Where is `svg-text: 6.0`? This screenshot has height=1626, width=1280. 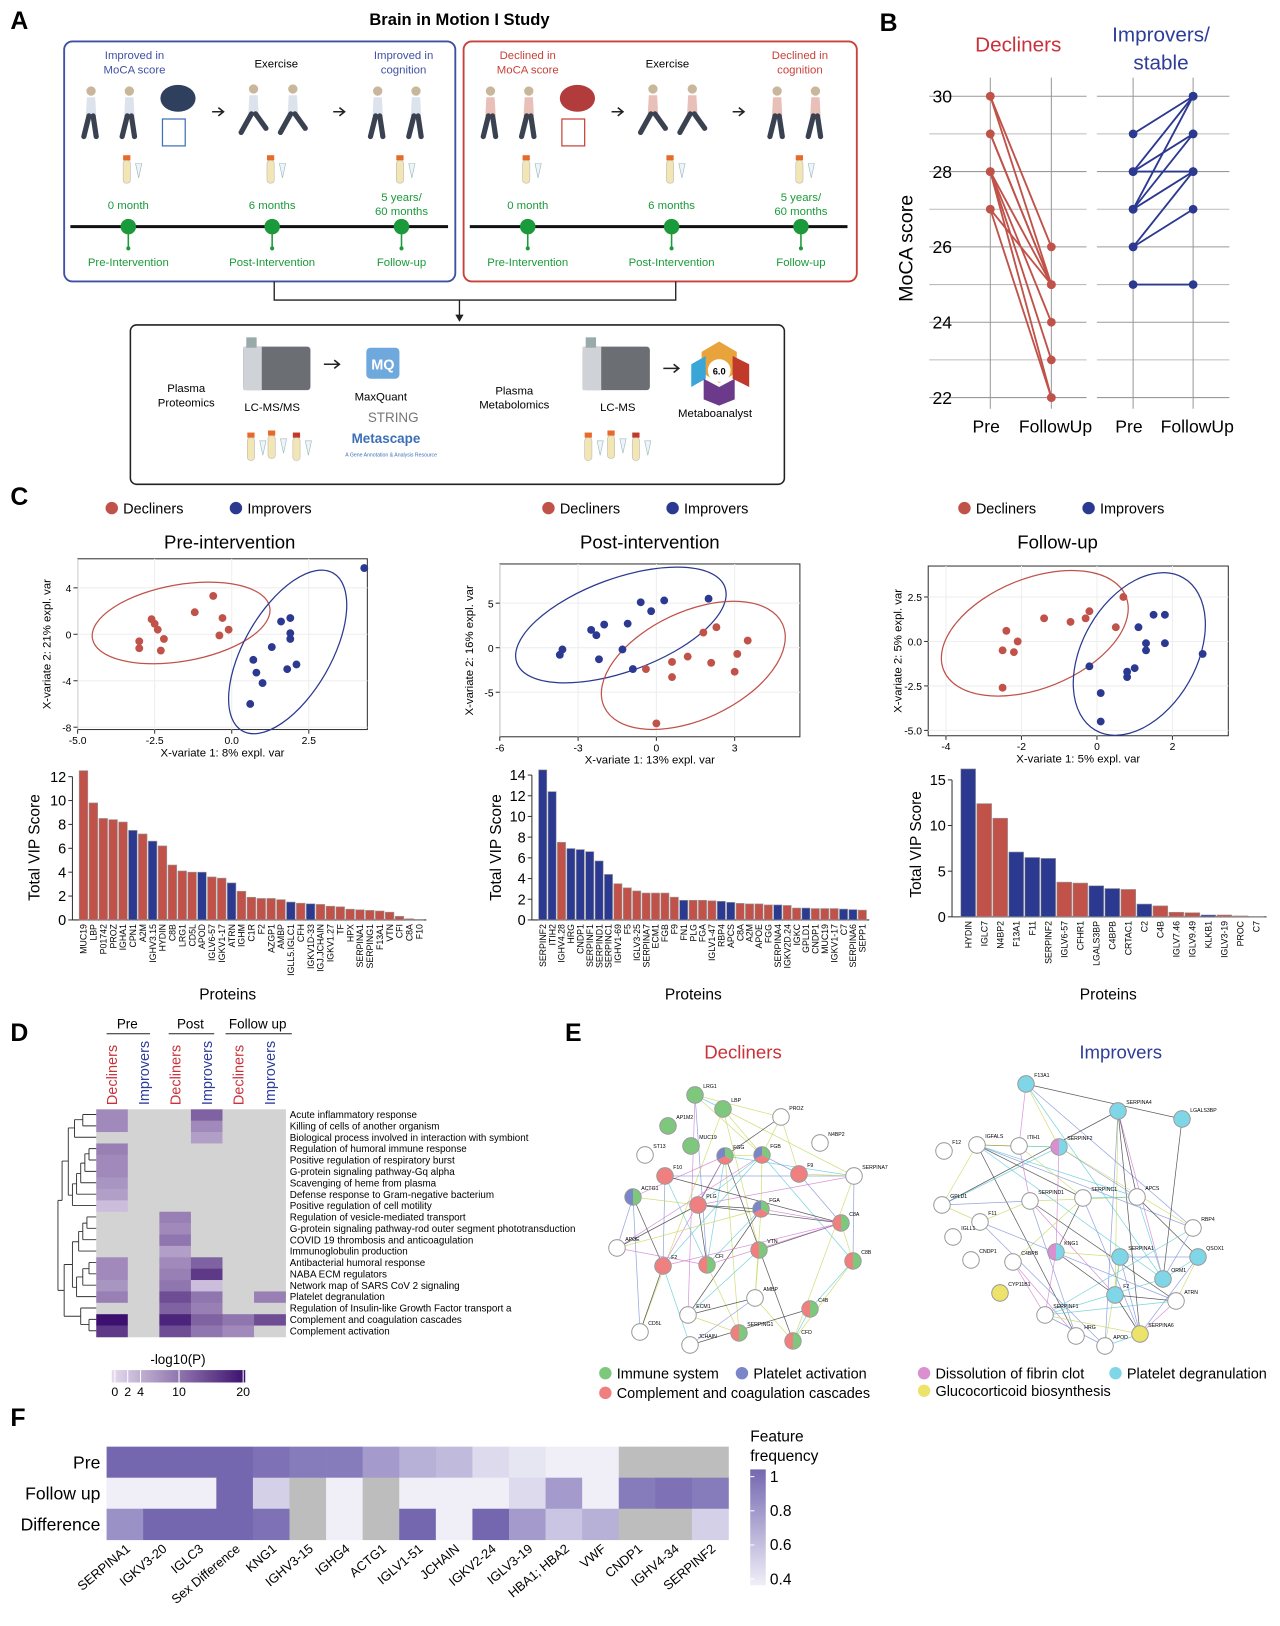 svg-text: 6.0 is located at coordinates (719, 372).